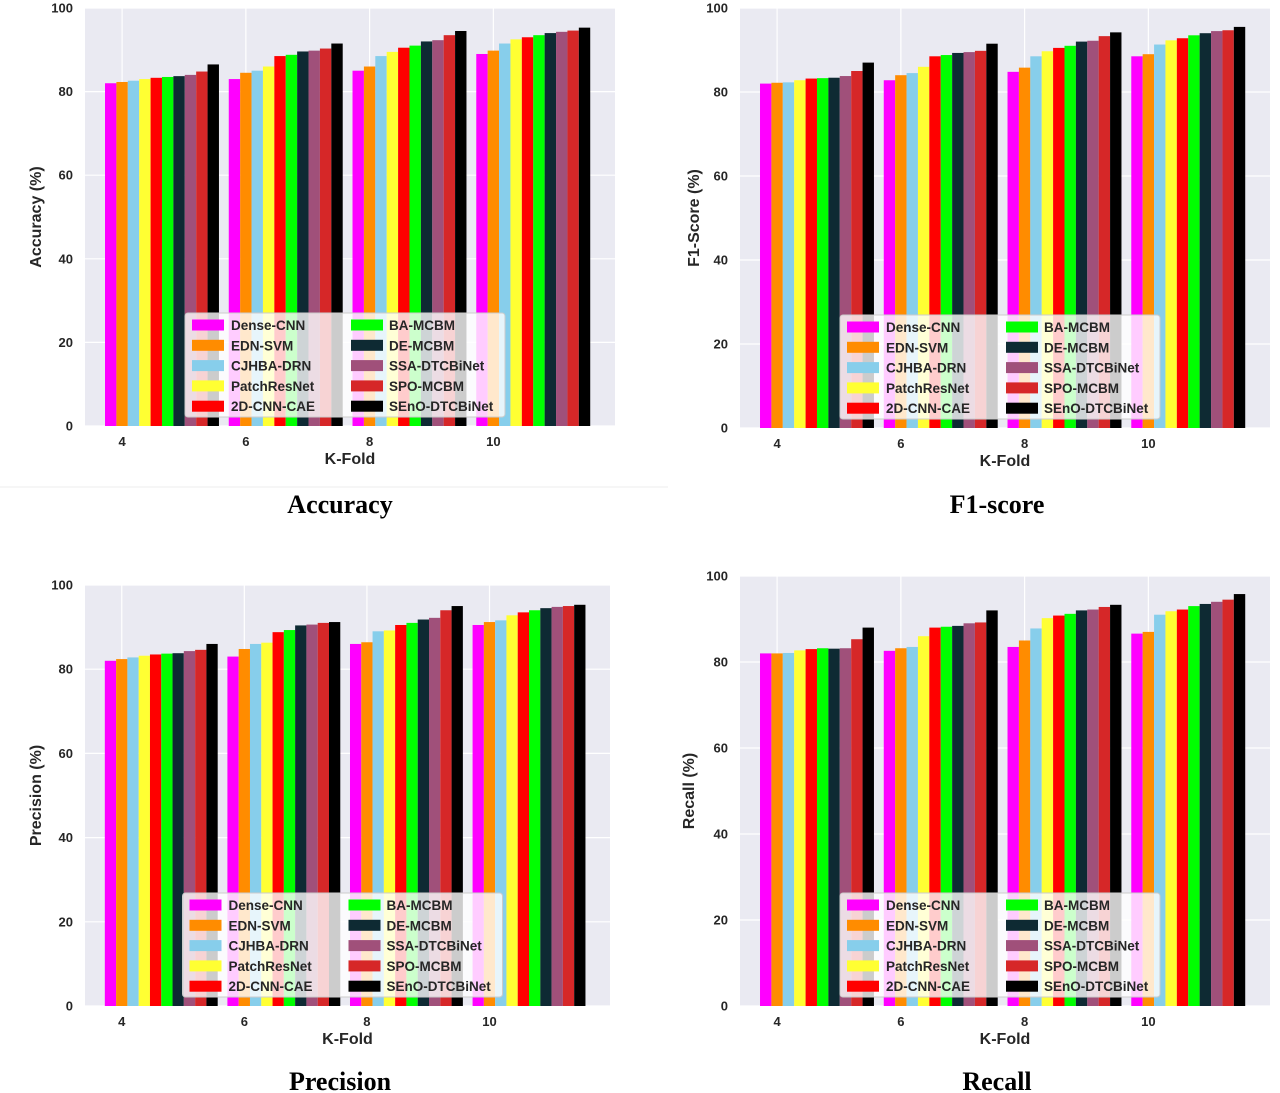  I want to click on bar-accuracy-k6-edn-svm, so click(246, 249).